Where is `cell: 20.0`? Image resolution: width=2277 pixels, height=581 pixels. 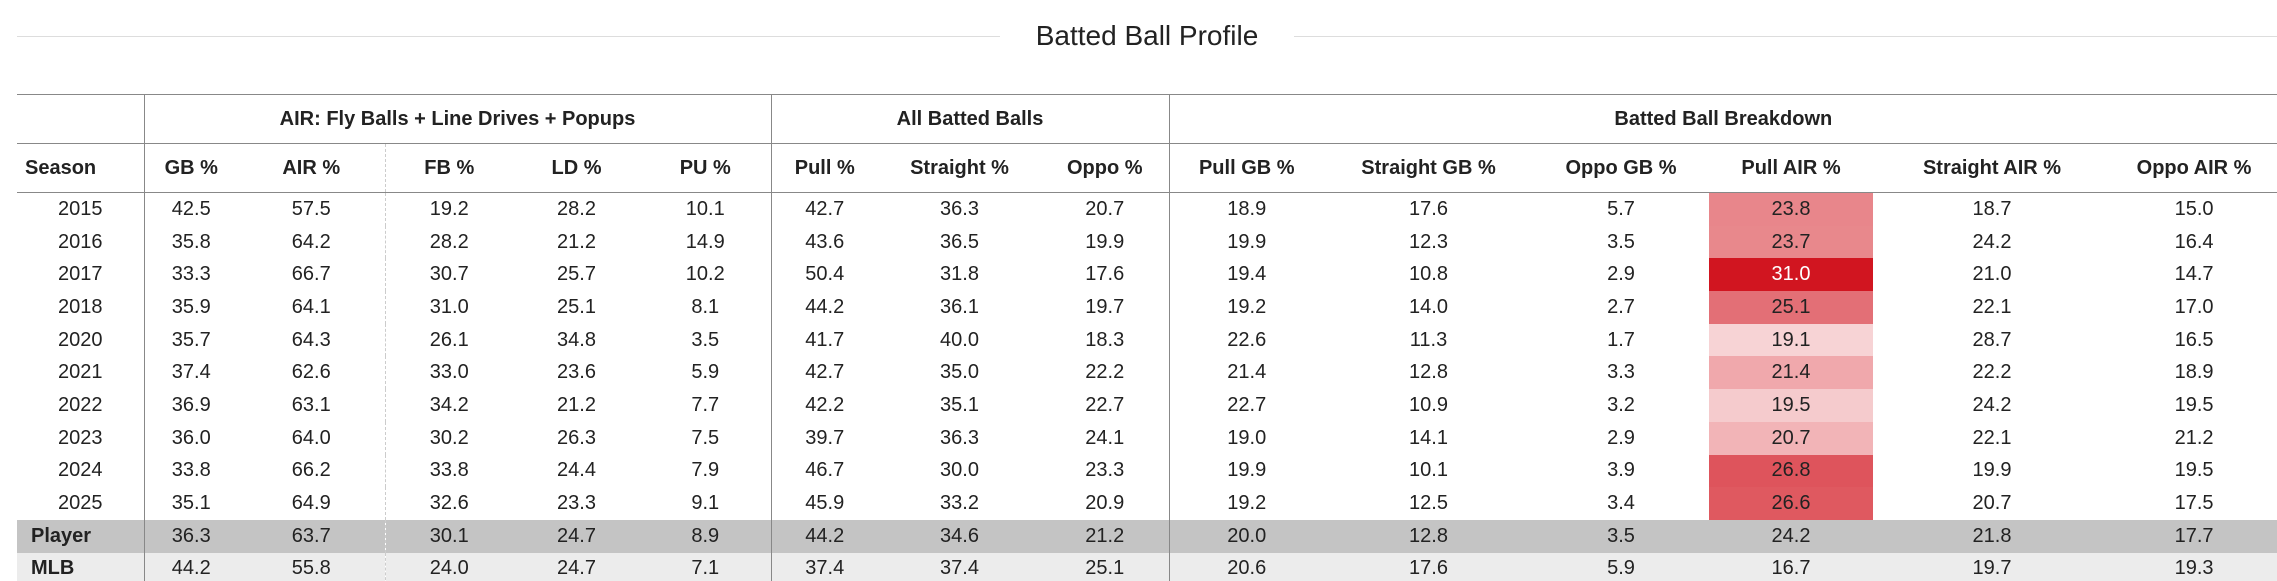 cell: 20.0 is located at coordinates (1246, 536).